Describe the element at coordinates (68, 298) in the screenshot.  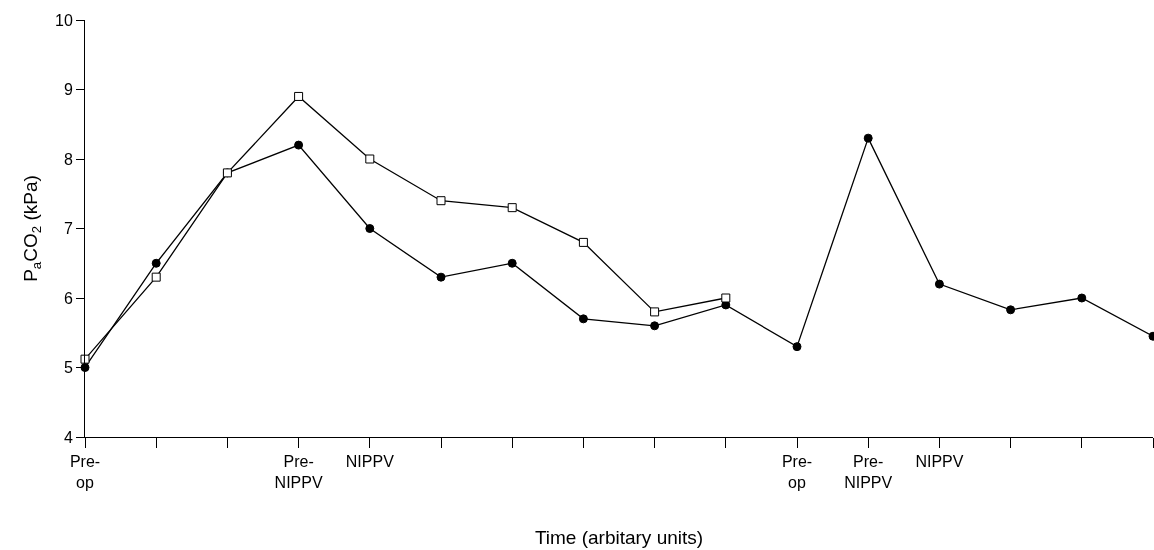
I see `y-tick-label: 6` at that location.